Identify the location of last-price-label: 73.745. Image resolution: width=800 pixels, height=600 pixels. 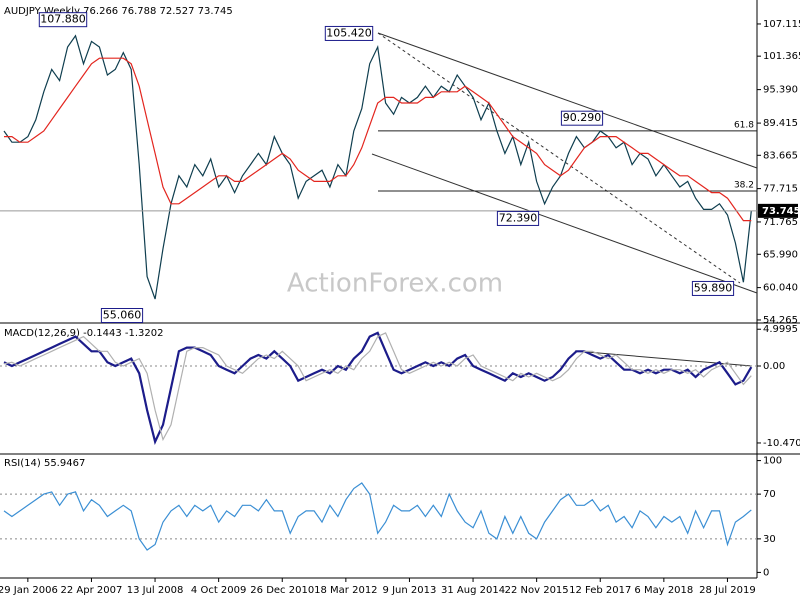
(781, 211).